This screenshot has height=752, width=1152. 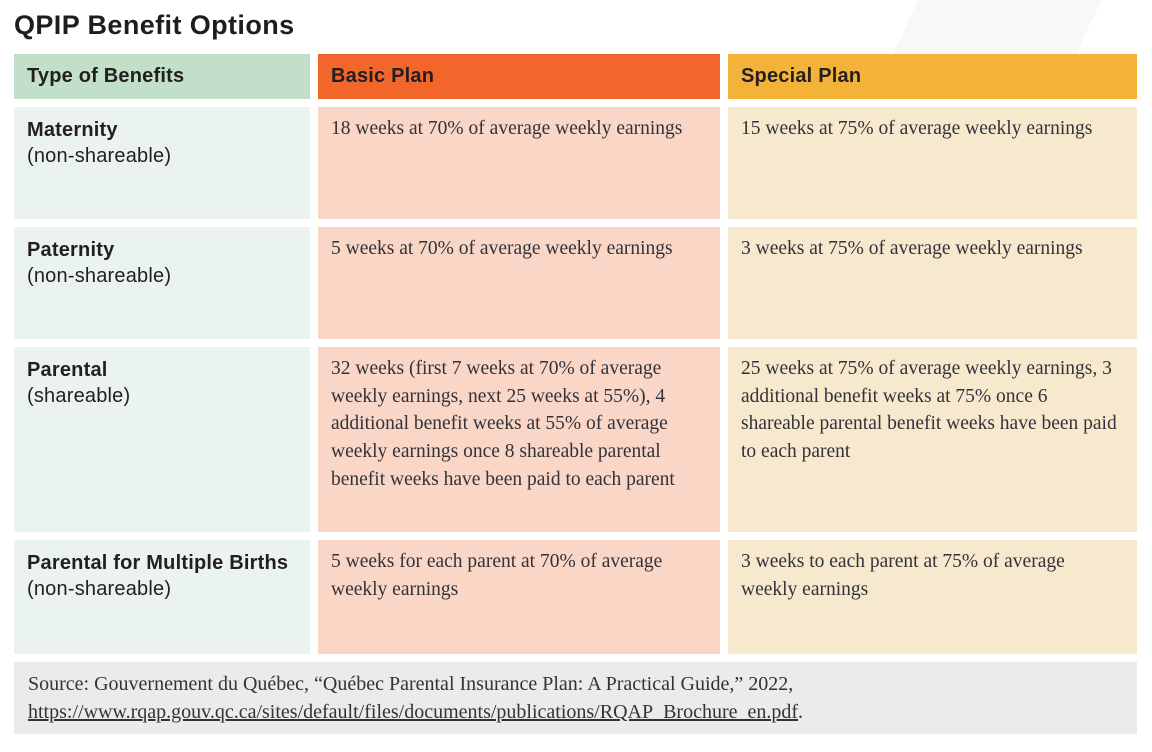 What do you see at coordinates (158, 563) in the screenshot?
I see `benefit-type-name: Parental for Multiple Births` at bounding box center [158, 563].